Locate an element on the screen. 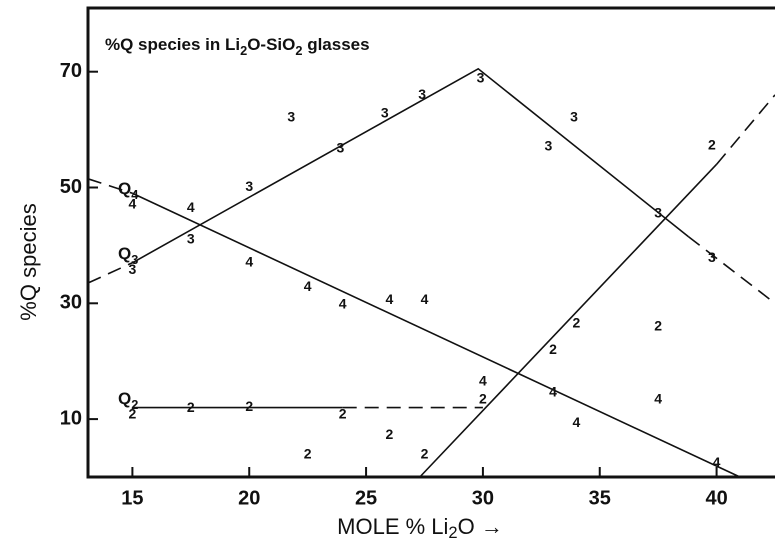 Image resolution: width=775 pixels, height=553 pixels. y-tick-label: 70 is located at coordinates (71, 71).